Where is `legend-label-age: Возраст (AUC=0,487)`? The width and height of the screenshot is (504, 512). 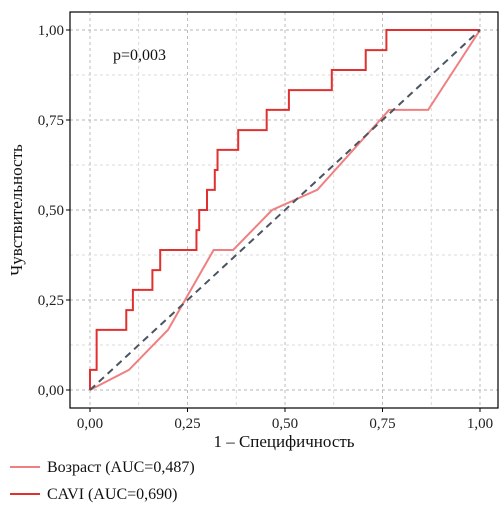
legend-label-age: Возраст (AUC=0,487) is located at coordinates (121, 467).